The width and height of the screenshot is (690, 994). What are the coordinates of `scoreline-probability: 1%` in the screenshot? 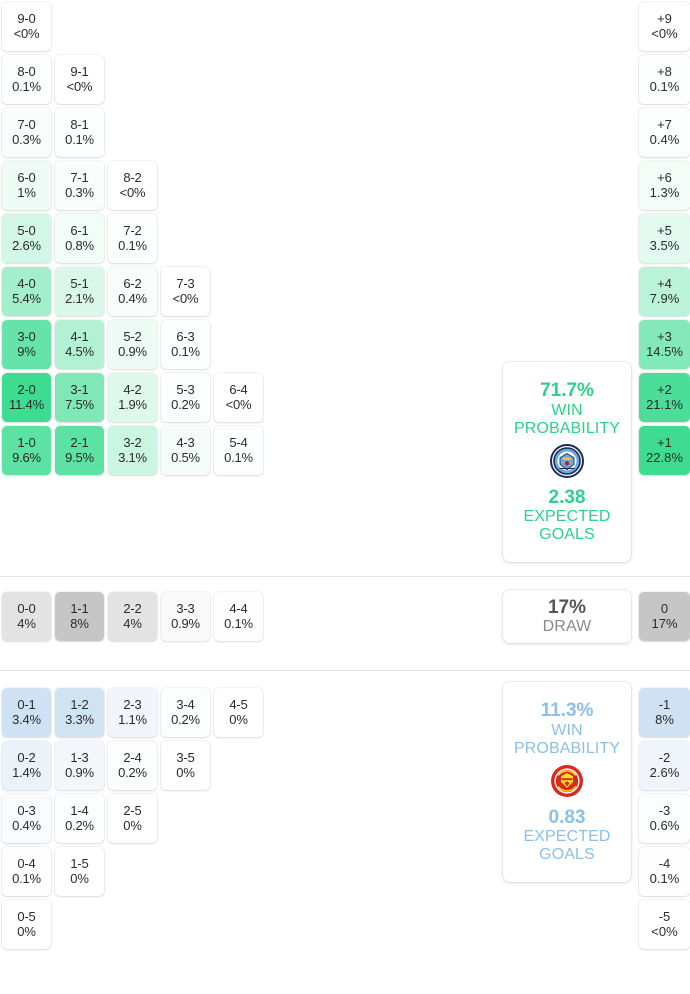 It's located at (26, 192).